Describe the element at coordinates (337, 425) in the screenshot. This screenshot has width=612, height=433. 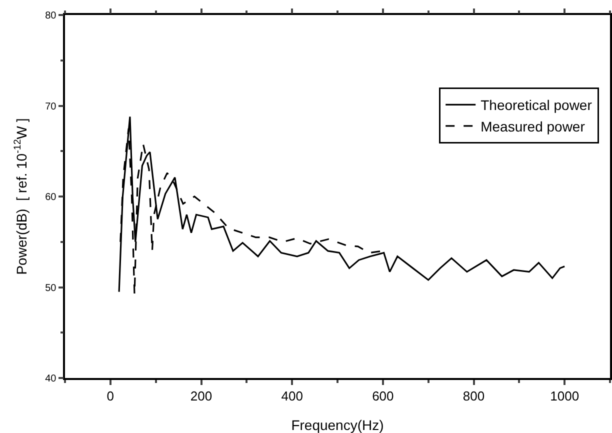
I see `x-axis-title: Frequency(Hz)` at that location.